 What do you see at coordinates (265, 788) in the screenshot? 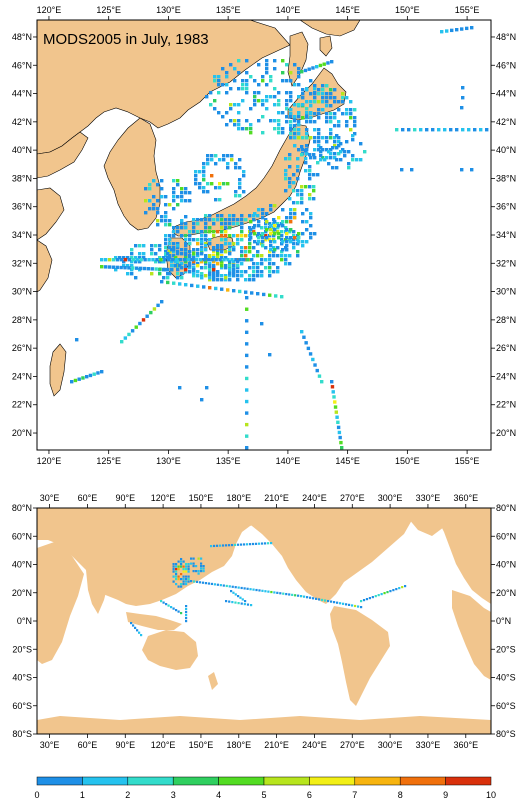
I see `colorbar: 0 1 2 3 4 5 6 7 8 9 10` at bounding box center [265, 788].